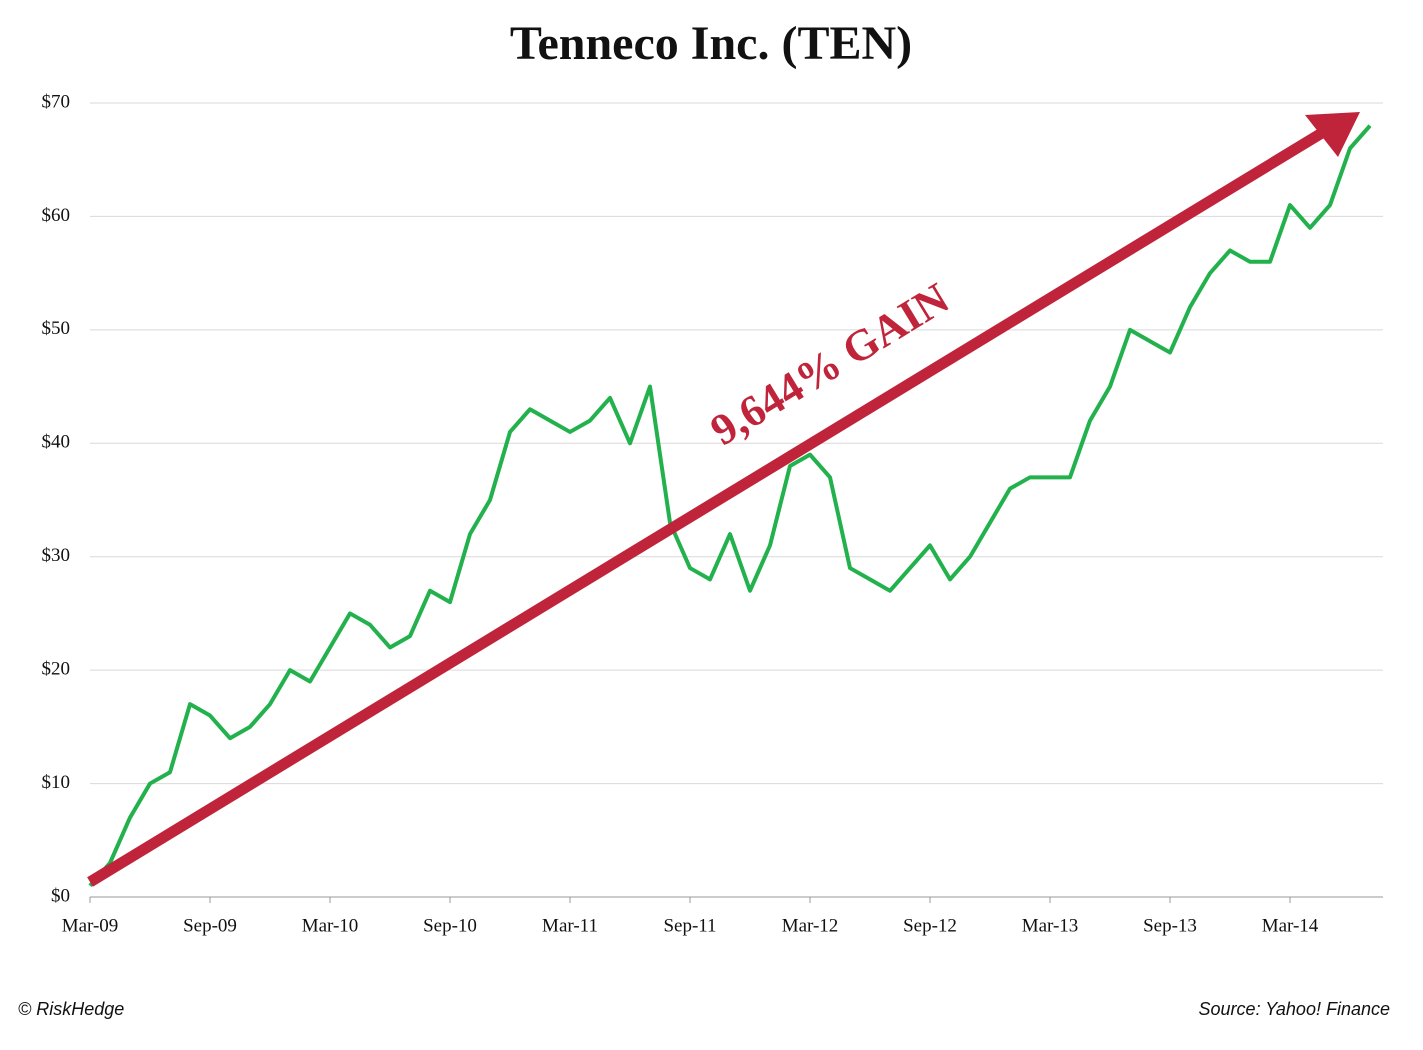  What do you see at coordinates (1294, 1009) in the screenshot?
I see `source: Source: Yahoo! Finance` at bounding box center [1294, 1009].